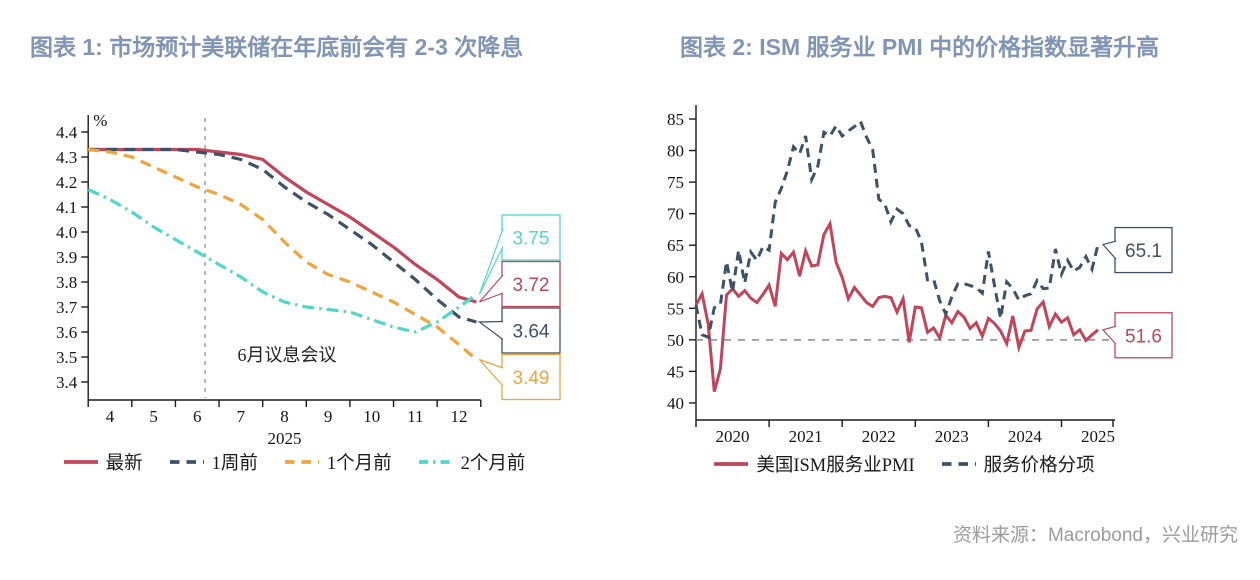 The image size is (1260, 580). What do you see at coordinates (67, 382) in the screenshot?
I see `chart1-y-tick-label: 3.4` at bounding box center [67, 382].